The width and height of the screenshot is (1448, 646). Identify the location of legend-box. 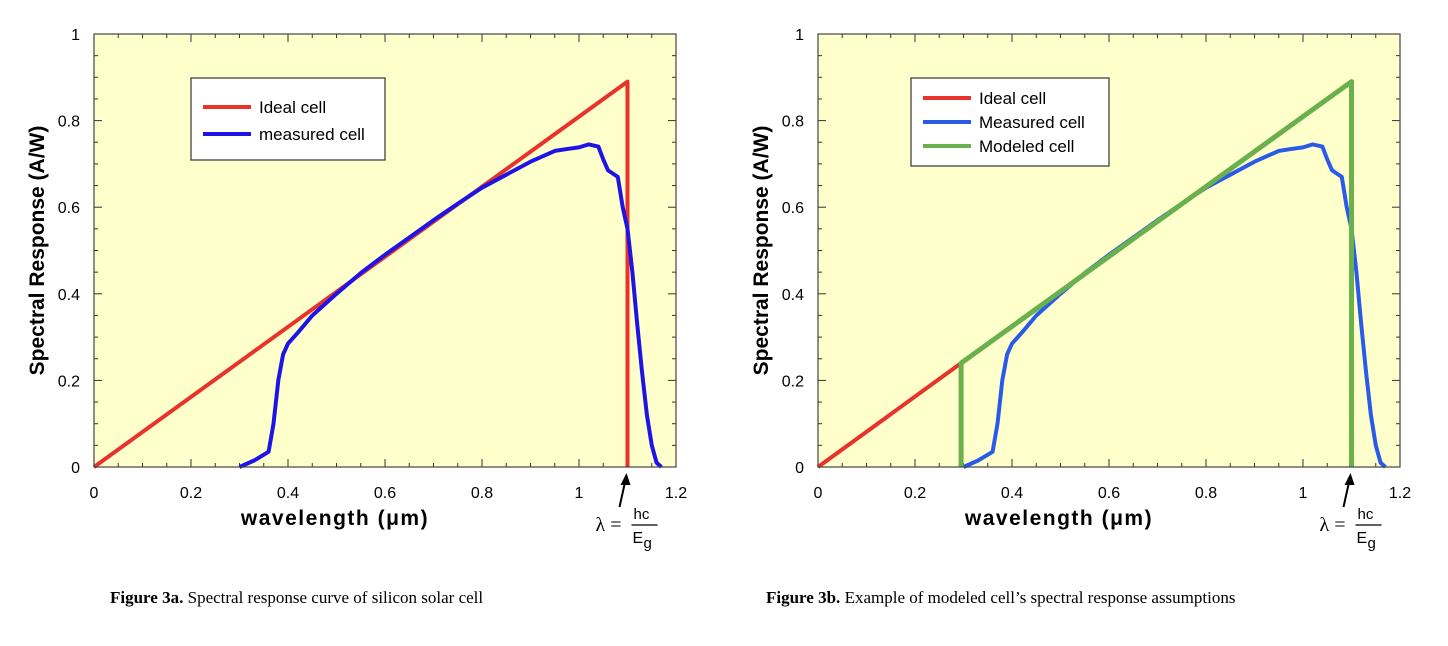
(288, 119).